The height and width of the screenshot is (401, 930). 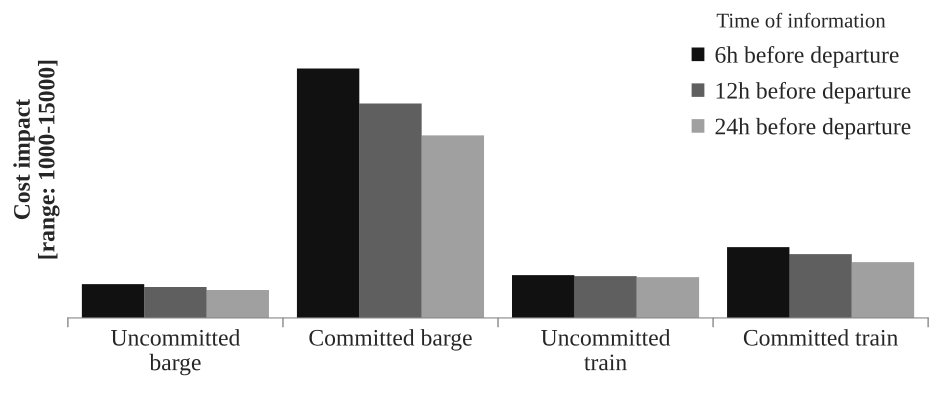 I want to click on x-tick-label: Uncommitted train, so click(x=605, y=349).